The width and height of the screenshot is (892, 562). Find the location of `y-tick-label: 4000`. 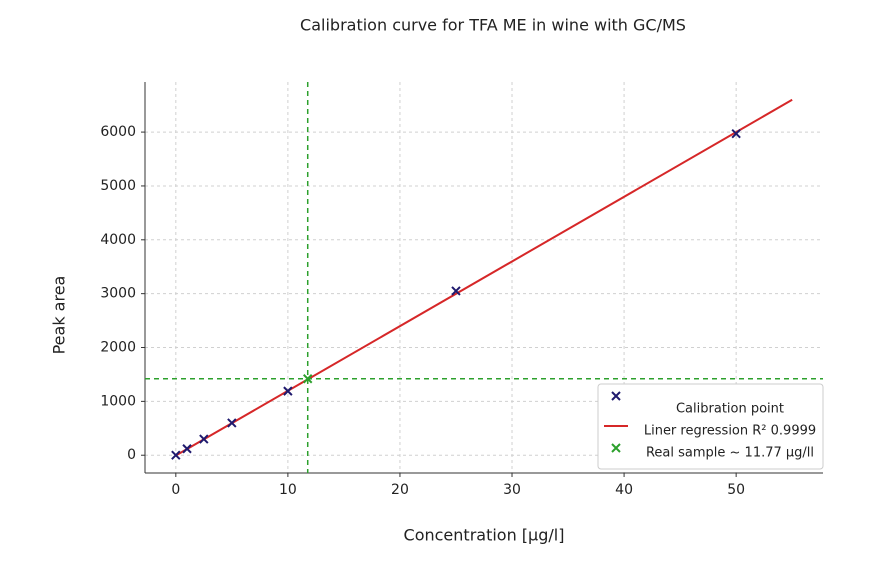

y-tick-label: 4000 is located at coordinates (118, 240).